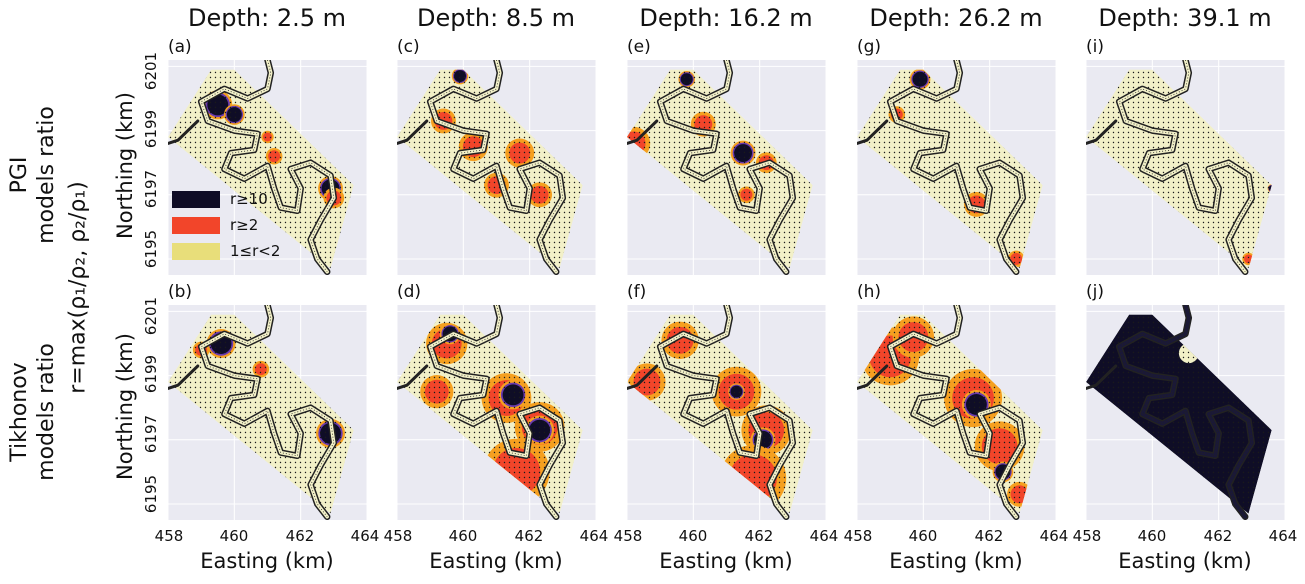  I want to click on ytick-bottom-6199: 6199, so click(151, 374).